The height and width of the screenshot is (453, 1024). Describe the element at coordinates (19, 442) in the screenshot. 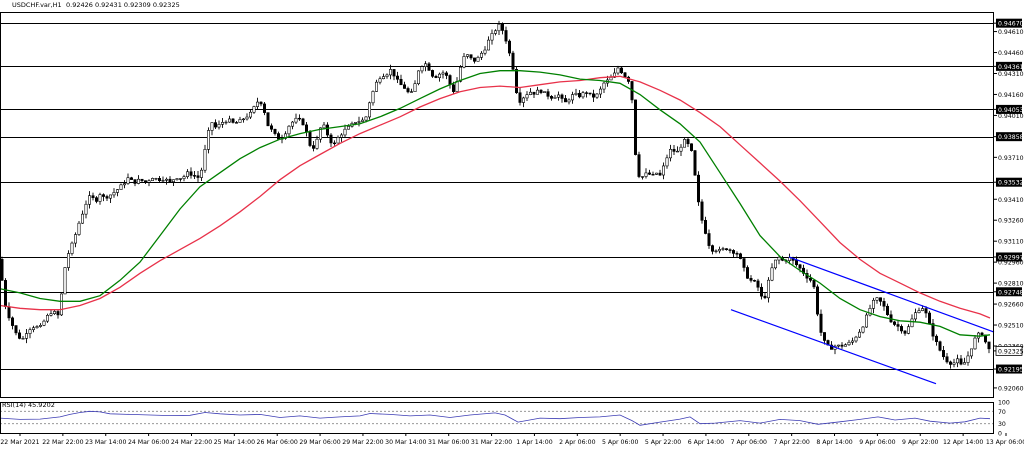

I see `x-tick-label: 22 Mar 2021` at that location.